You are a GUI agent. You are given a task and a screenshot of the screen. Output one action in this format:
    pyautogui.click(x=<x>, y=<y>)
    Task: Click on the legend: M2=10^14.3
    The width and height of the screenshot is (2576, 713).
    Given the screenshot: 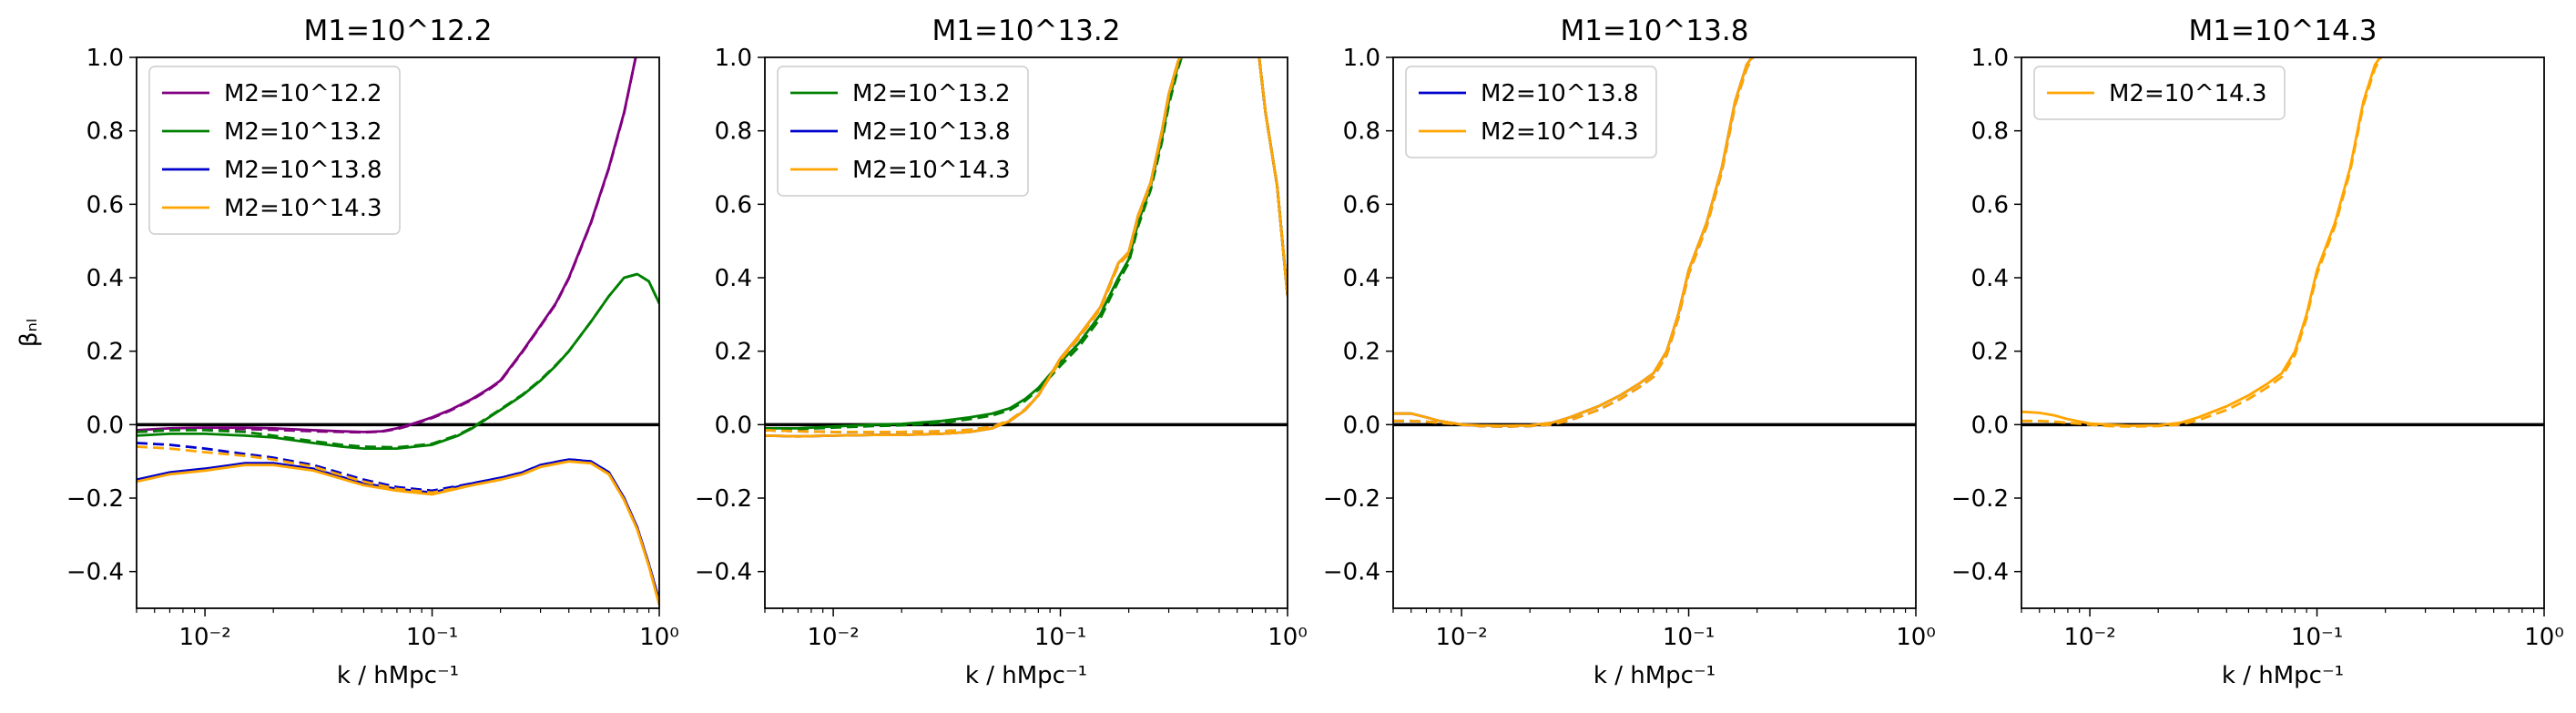 What is the action you would take?
    pyautogui.click(x=2159, y=93)
    